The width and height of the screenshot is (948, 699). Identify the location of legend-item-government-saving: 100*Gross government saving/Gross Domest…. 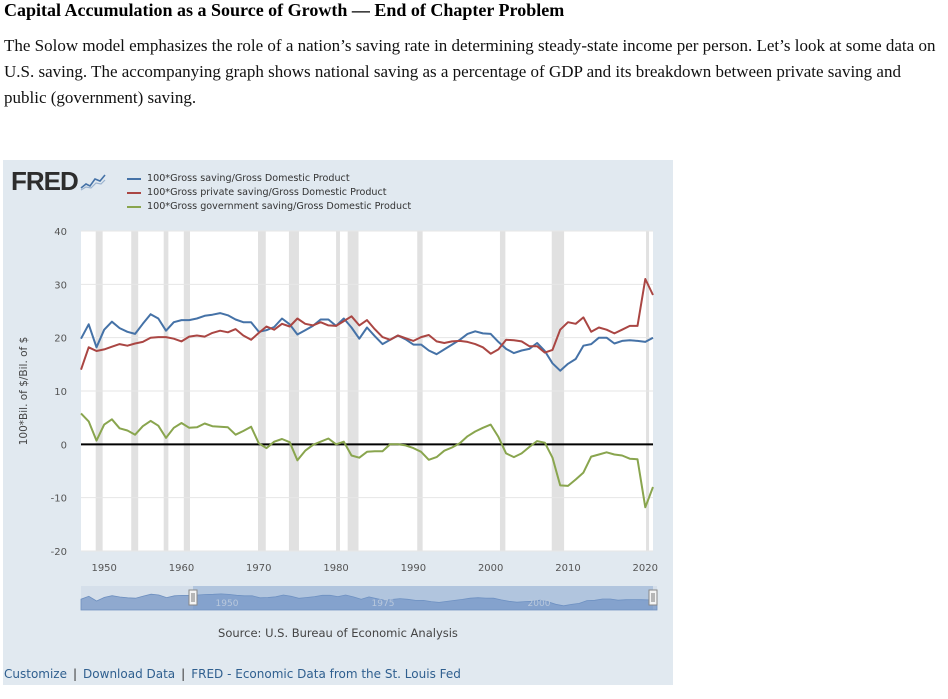
(269, 207).